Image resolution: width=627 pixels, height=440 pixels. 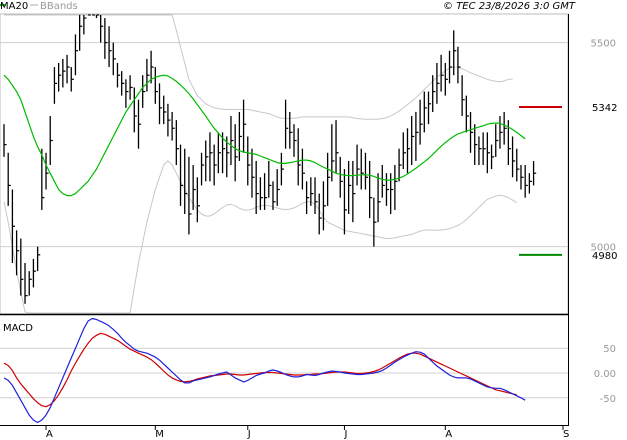 I want to click on macd-tick-label: 0.00, so click(x=605, y=374).